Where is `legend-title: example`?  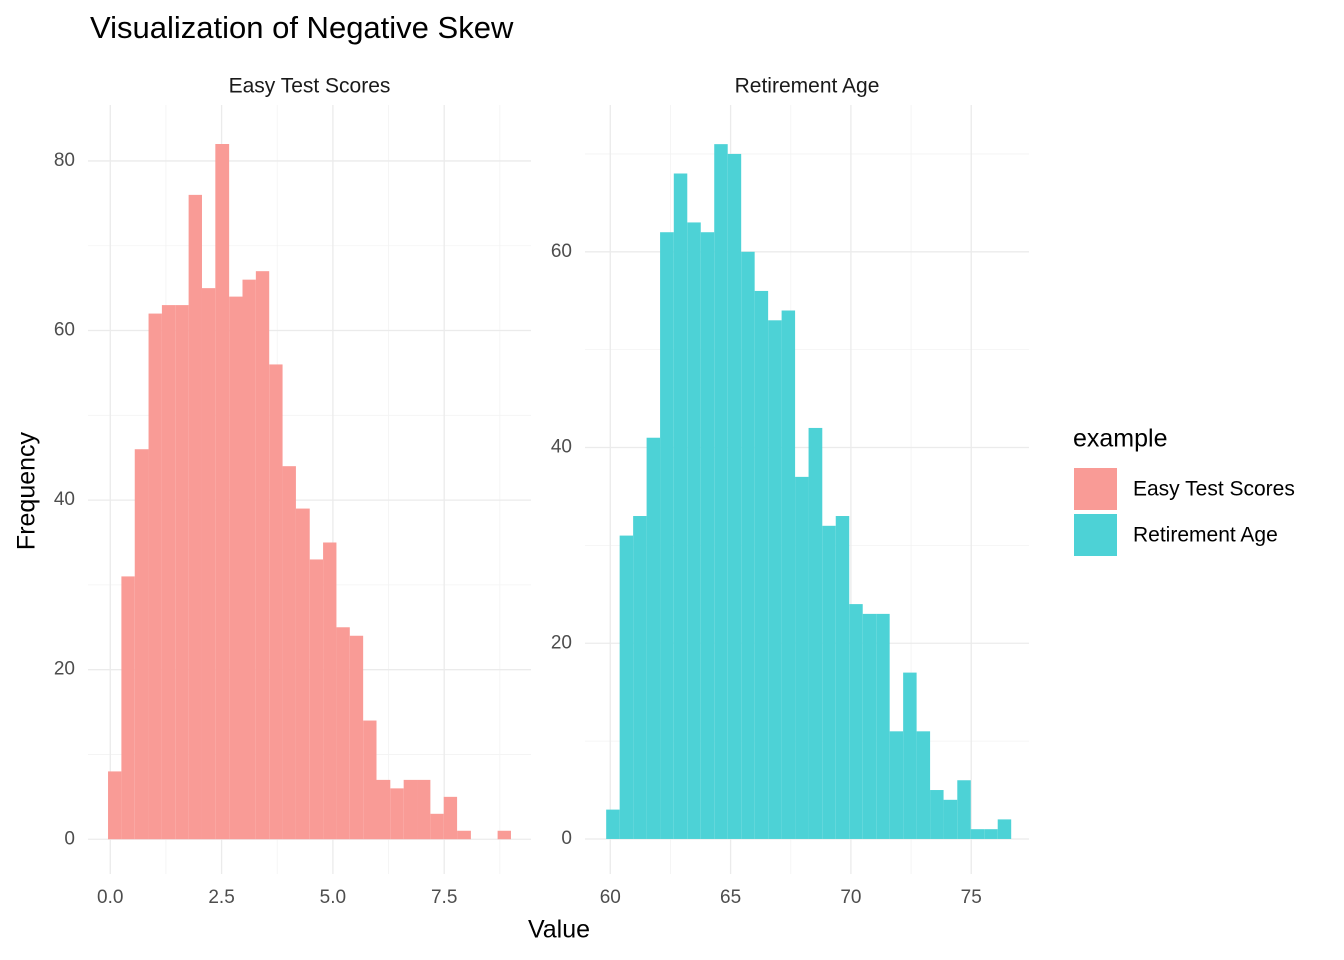 legend-title: example is located at coordinates (1120, 439).